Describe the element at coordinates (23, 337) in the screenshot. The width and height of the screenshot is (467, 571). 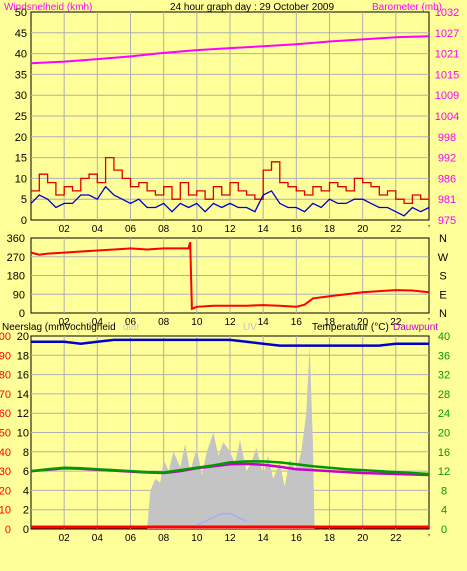
I see `rain-tick-label: 20` at that location.